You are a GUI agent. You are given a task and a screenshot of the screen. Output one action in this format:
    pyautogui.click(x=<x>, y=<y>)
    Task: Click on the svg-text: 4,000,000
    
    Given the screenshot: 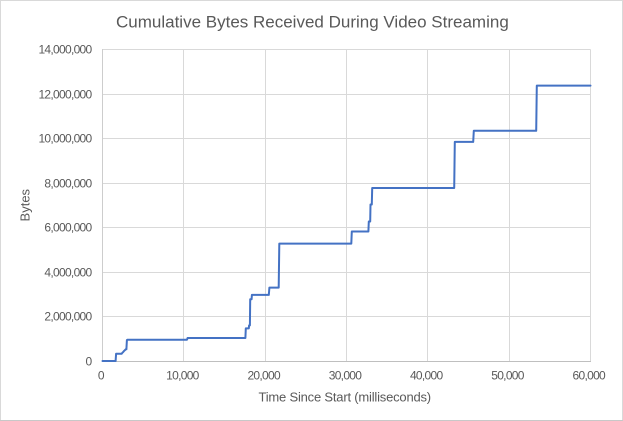 What is the action you would take?
    pyautogui.click(x=68, y=273)
    